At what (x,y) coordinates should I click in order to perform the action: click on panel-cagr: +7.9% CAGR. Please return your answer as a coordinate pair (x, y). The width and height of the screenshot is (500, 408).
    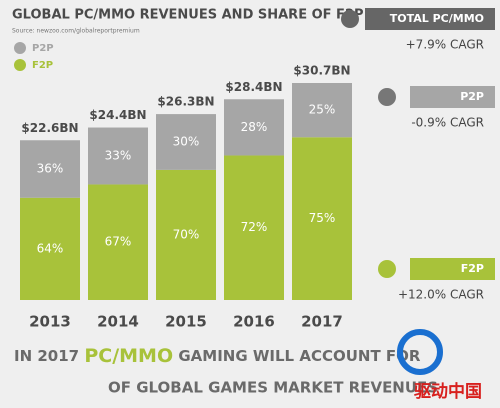
    Looking at the image, I should click on (445, 45).